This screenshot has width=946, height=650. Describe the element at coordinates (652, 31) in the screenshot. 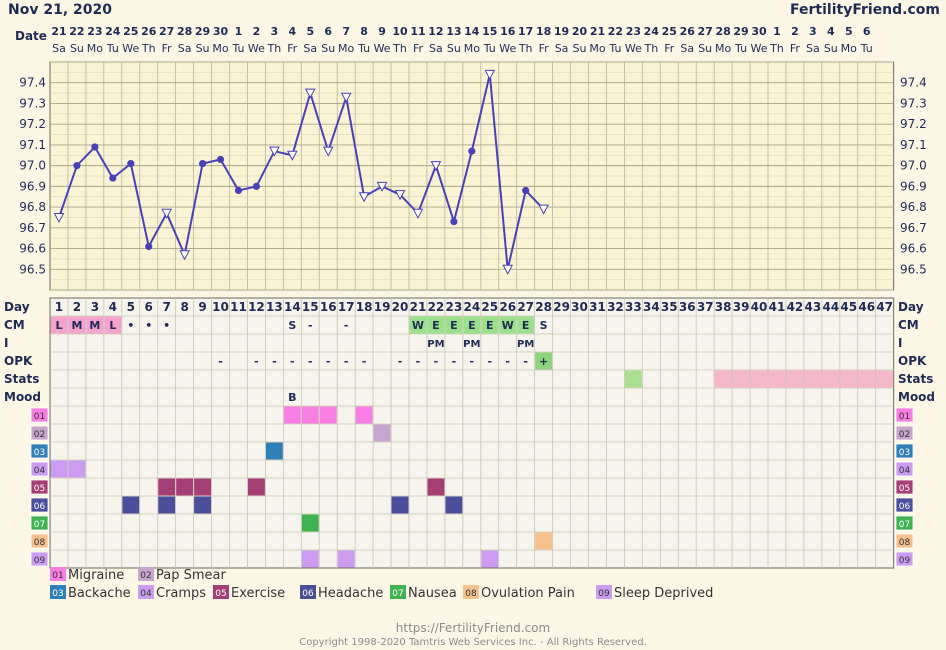

I see `date-tick-label: 24` at that location.